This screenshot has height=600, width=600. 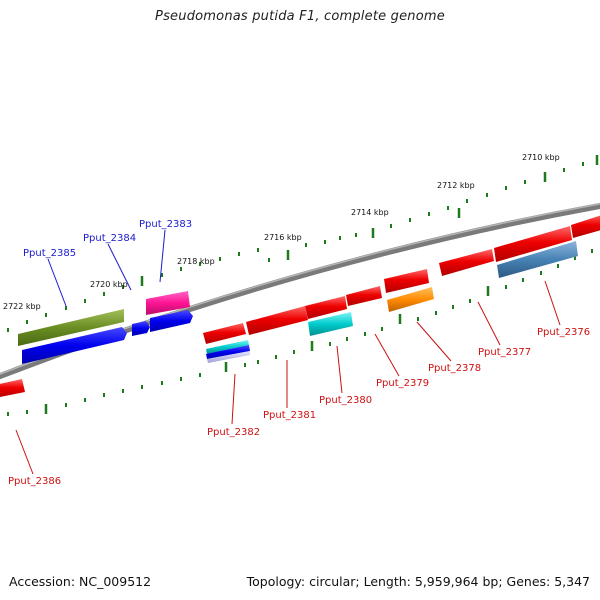 What do you see at coordinates (563, 332) in the screenshot?
I see `gene-label-pput-2376: Pput_2376` at bounding box center [563, 332].